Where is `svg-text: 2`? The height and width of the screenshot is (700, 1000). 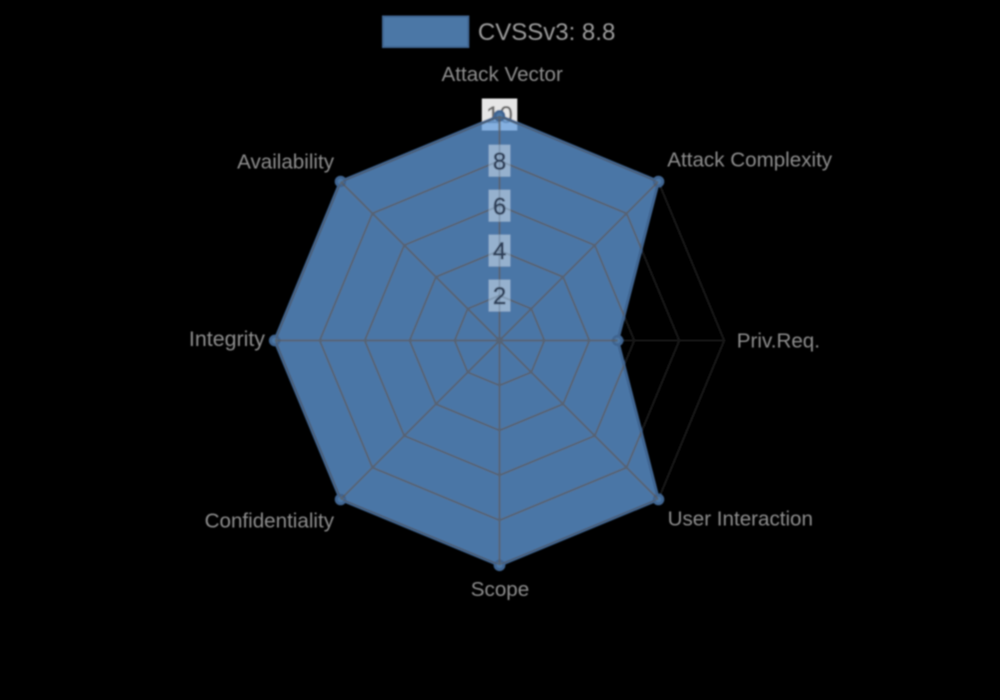 svg-text: 2 is located at coordinates (499, 296).